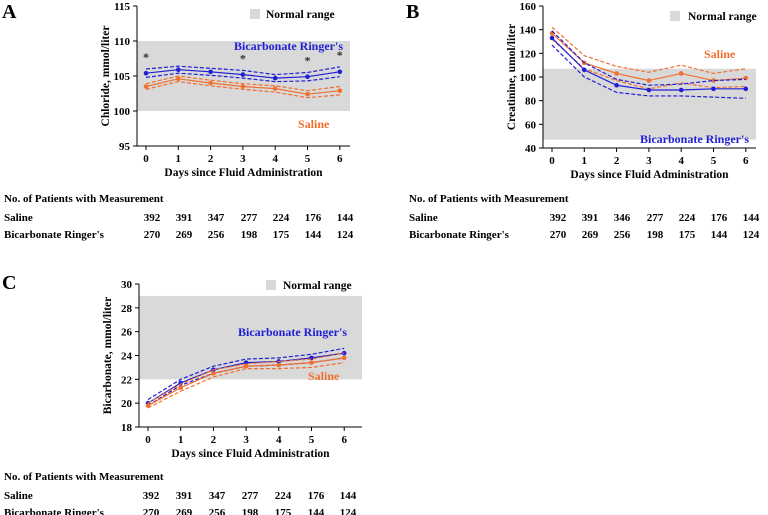 The width and height of the screenshot is (768, 515). What do you see at coordinates (152, 218) in the screenshot?
I see `table-a-saline-count-cell: 392` at bounding box center [152, 218].